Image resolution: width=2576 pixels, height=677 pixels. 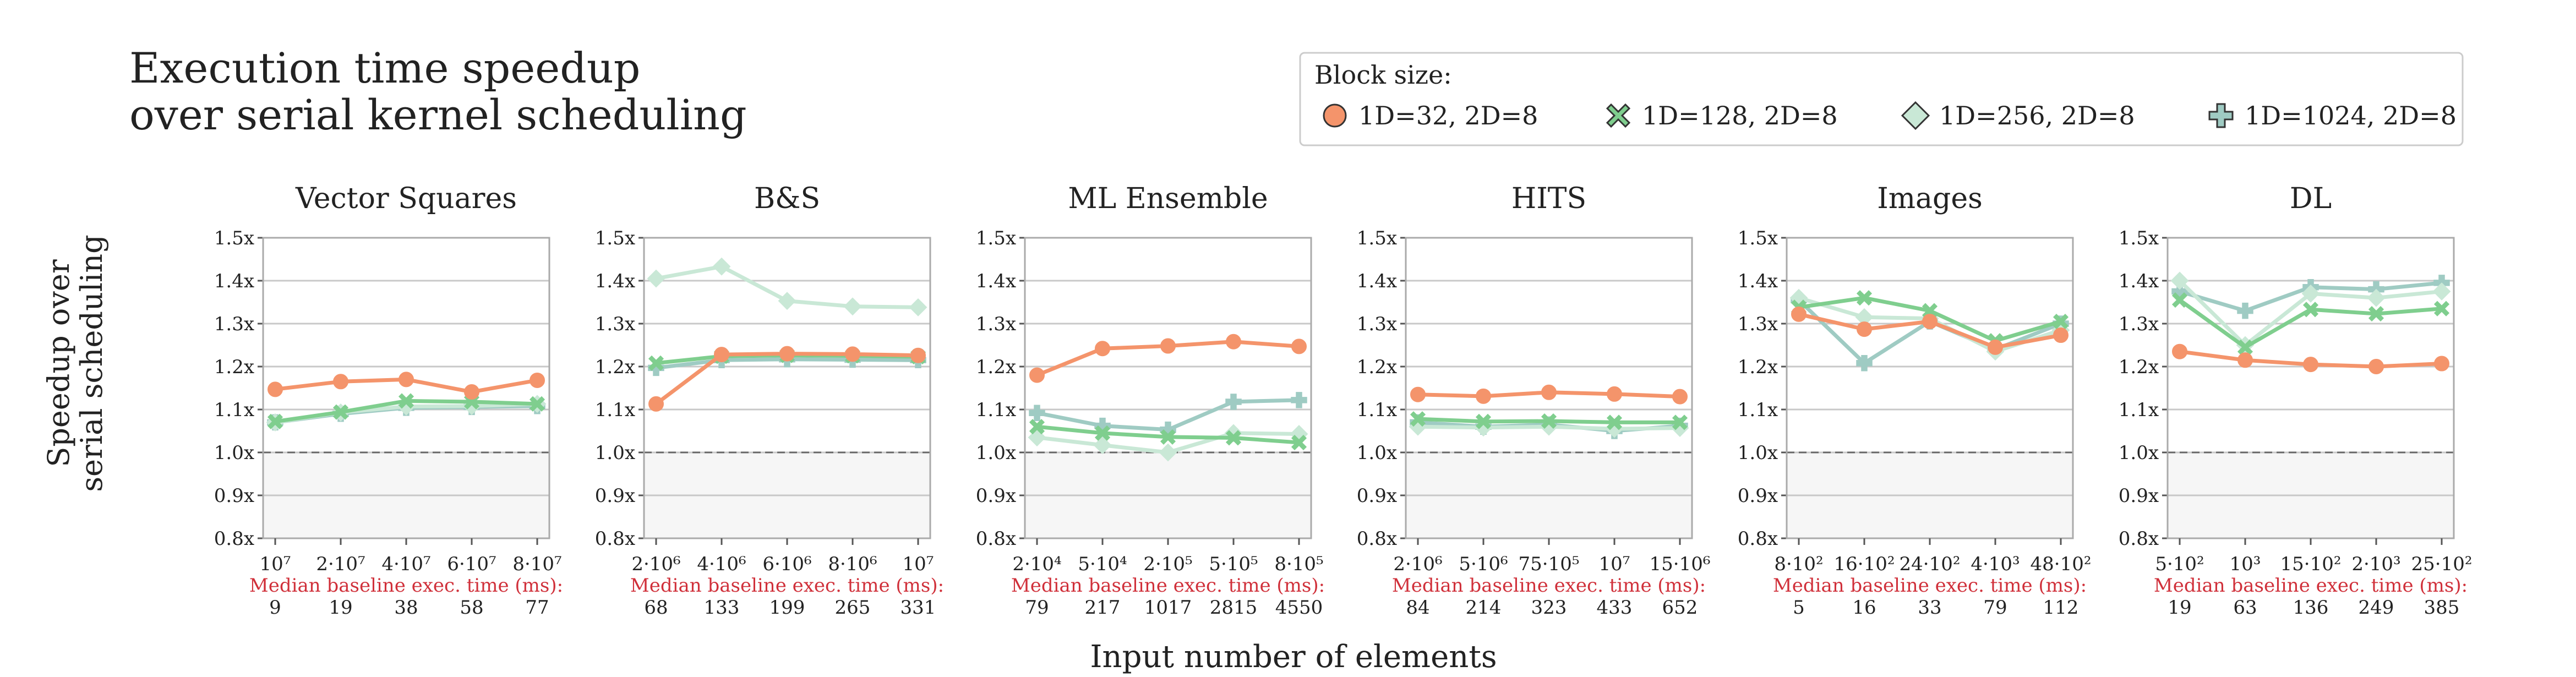 What do you see at coordinates (1550, 564) in the screenshot?
I see `x-tick-label: 75·10⁵` at bounding box center [1550, 564].